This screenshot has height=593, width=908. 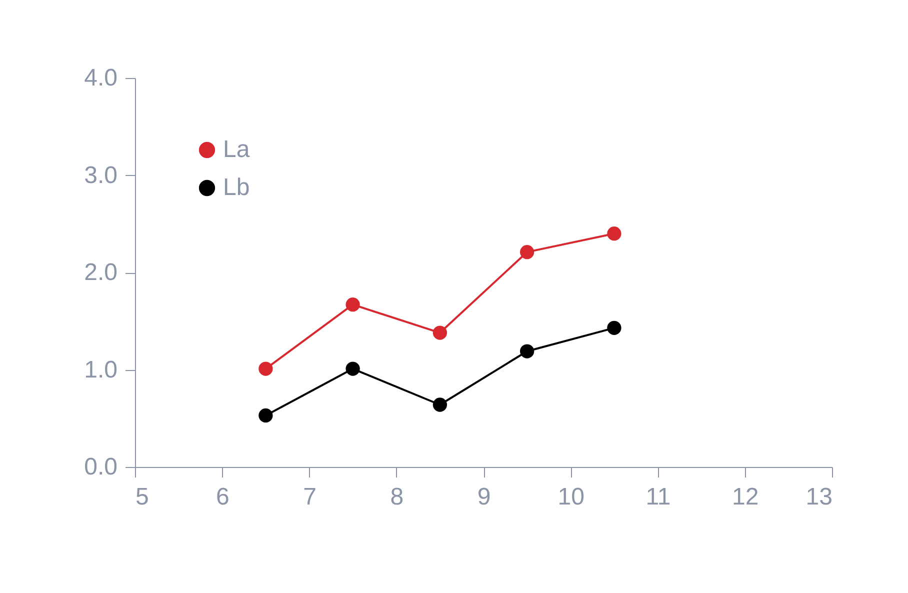 What do you see at coordinates (223, 497) in the screenshot?
I see `x-tick-label: 6` at bounding box center [223, 497].